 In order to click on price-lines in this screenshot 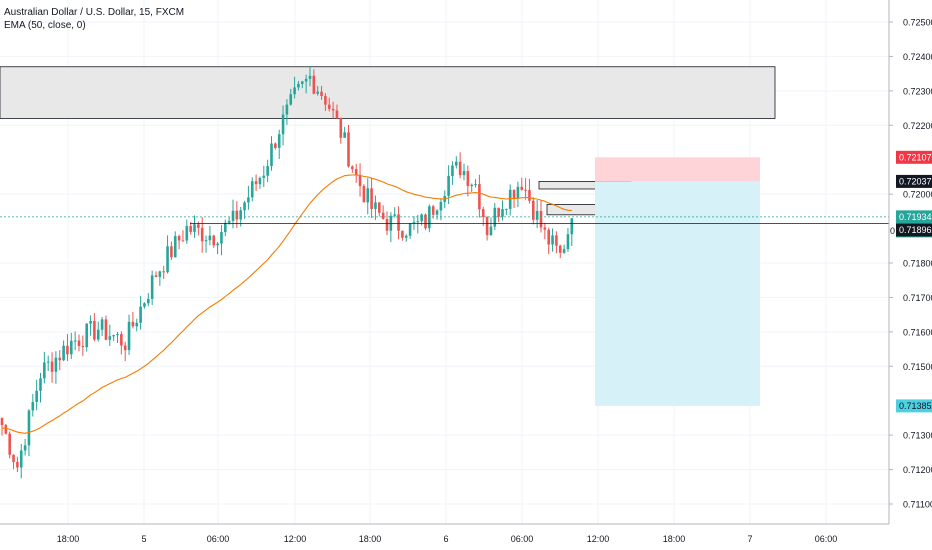, I will do `click(444, 220)`.